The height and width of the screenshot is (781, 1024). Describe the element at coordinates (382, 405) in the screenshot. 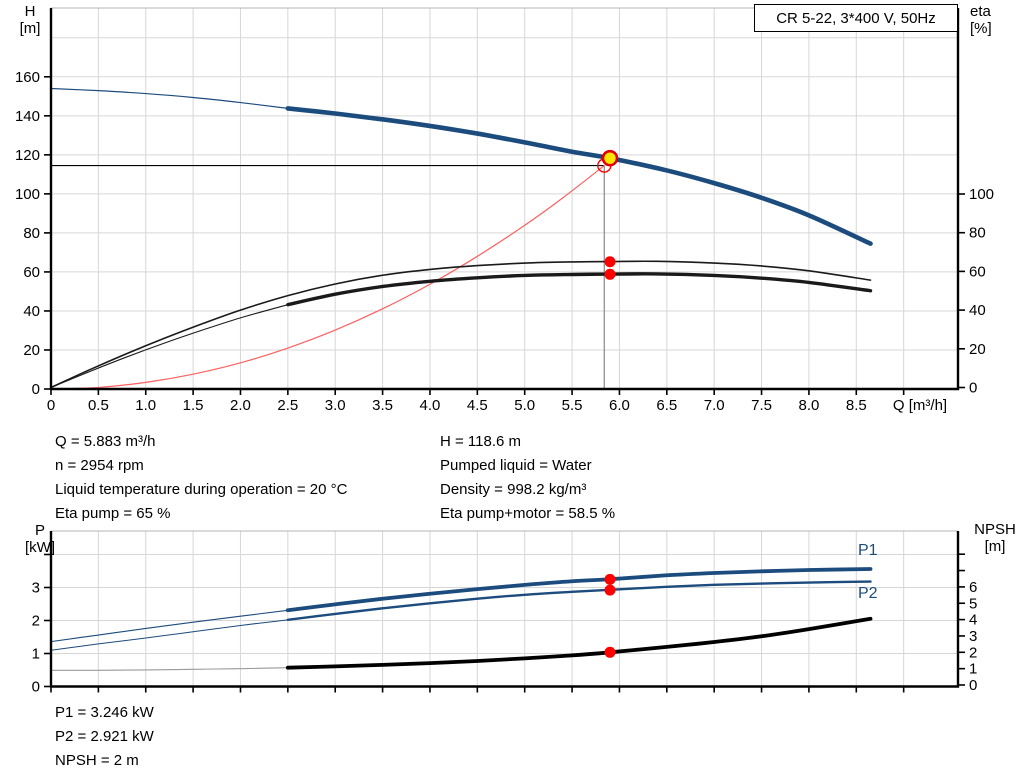

I see `svg-text: 3.5` at that location.